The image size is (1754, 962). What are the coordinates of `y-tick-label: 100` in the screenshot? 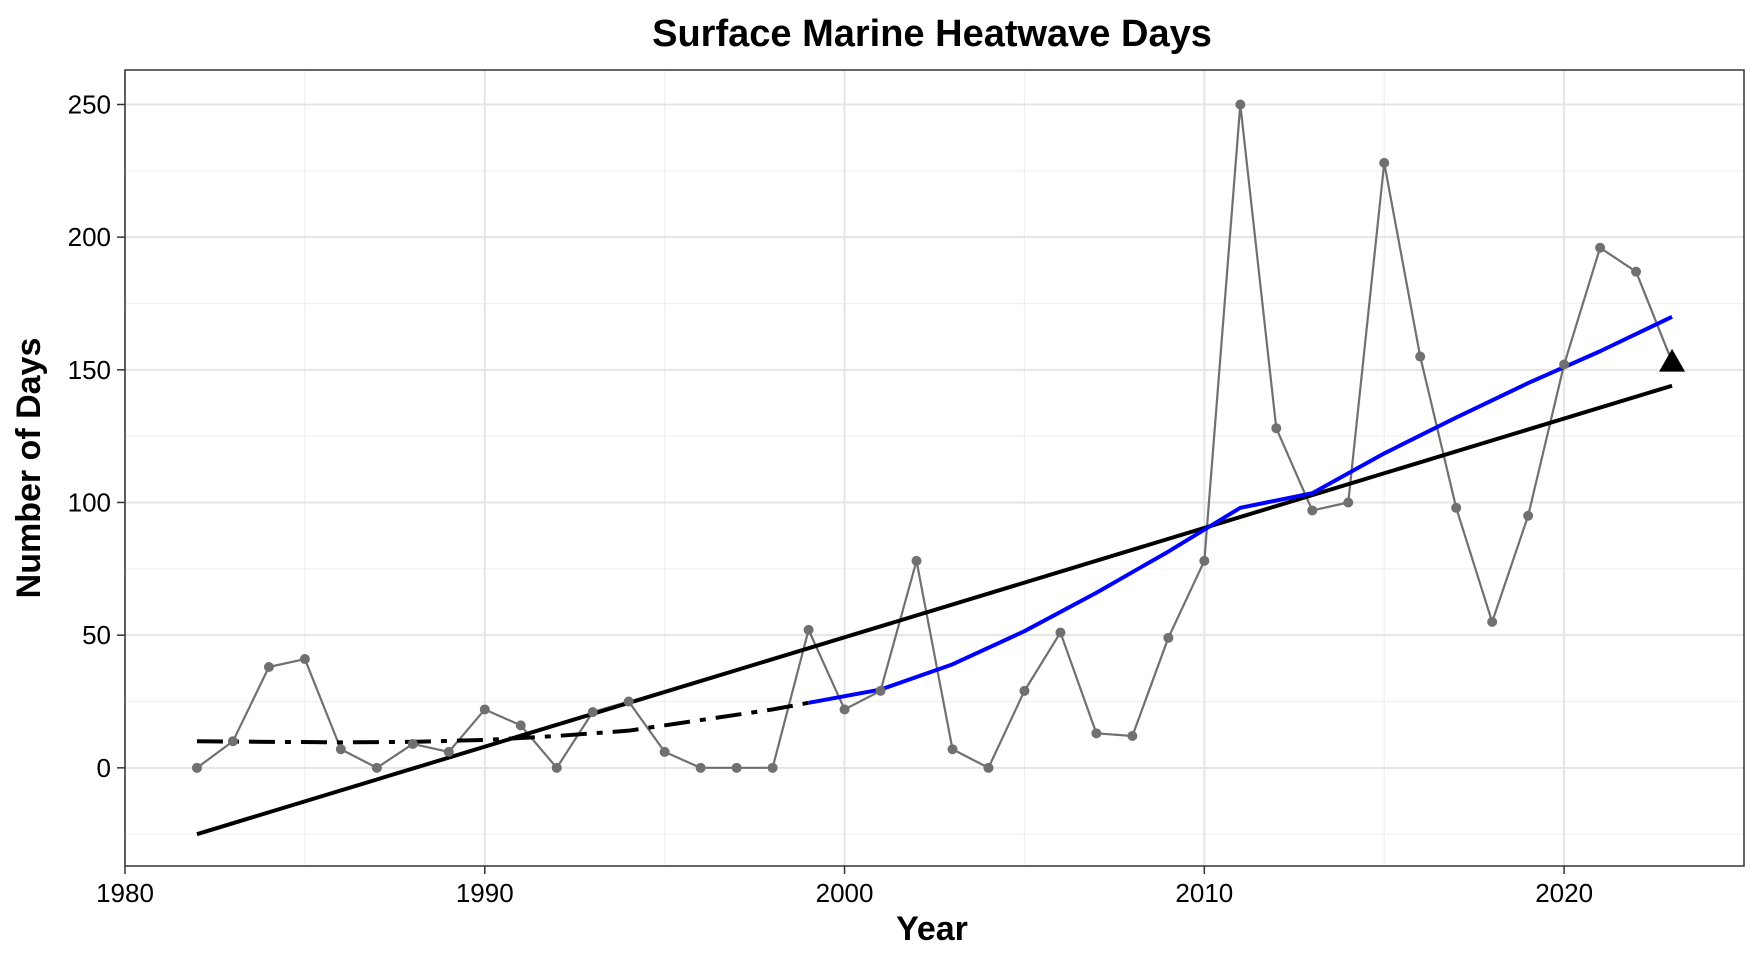 It's located at (89, 502).